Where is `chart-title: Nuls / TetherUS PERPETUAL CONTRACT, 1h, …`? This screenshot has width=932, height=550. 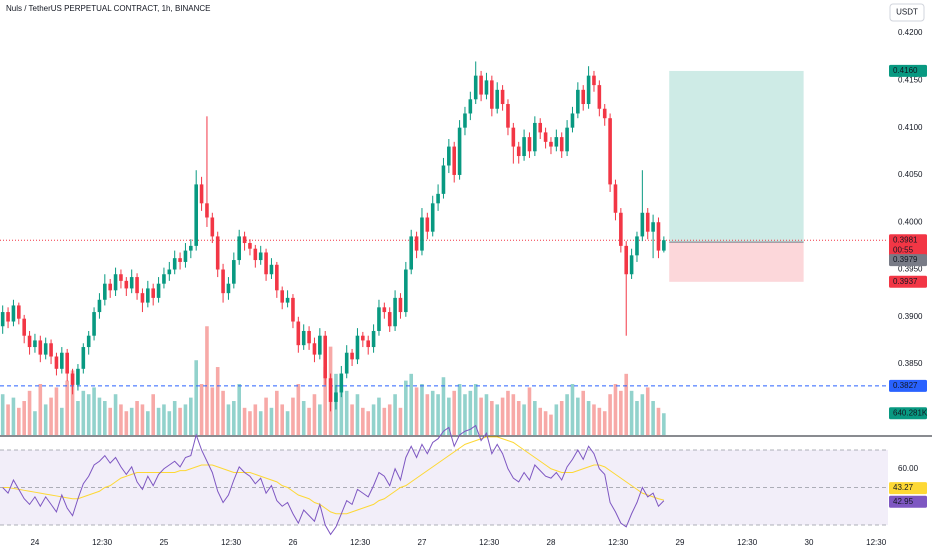
chart-title: Nuls / TetherUS PERPETUAL CONTRACT, 1h, … is located at coordinates (108, 8).